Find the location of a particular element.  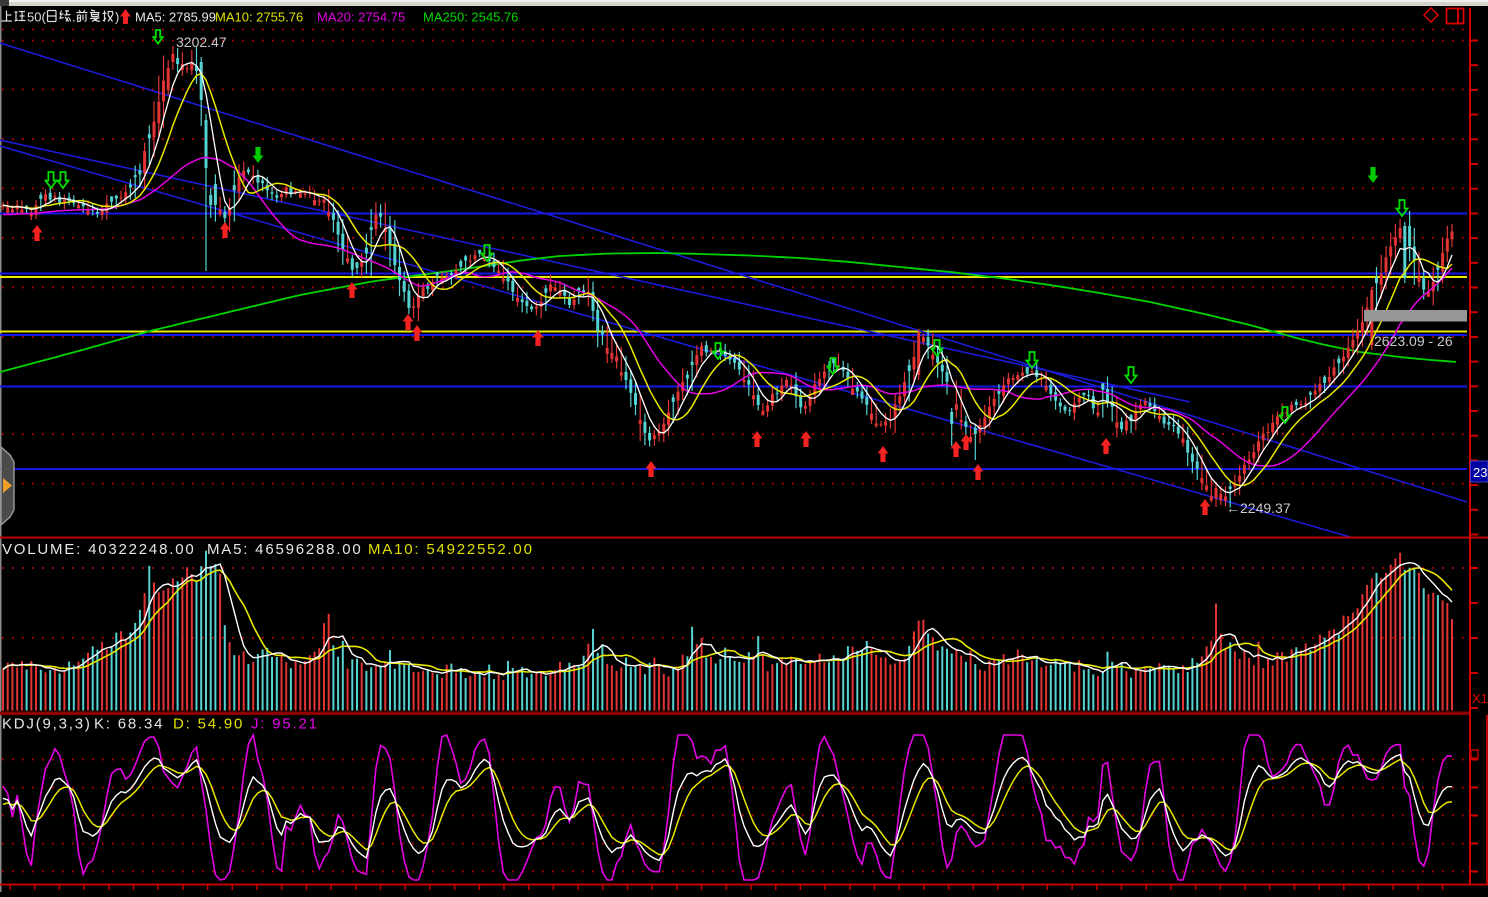

svg-text: 2623.09 - 26 is located at coordinates (1413, 341).